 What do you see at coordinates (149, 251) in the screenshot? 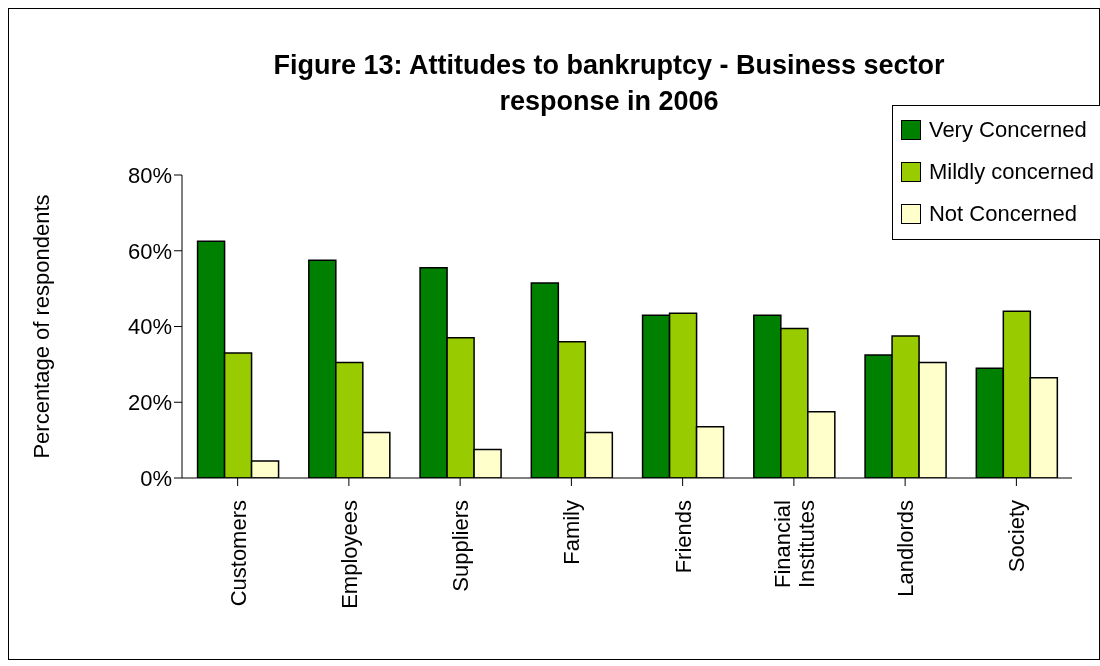
I see `y-tick-label: 60%` at bounding box center [149, 251].